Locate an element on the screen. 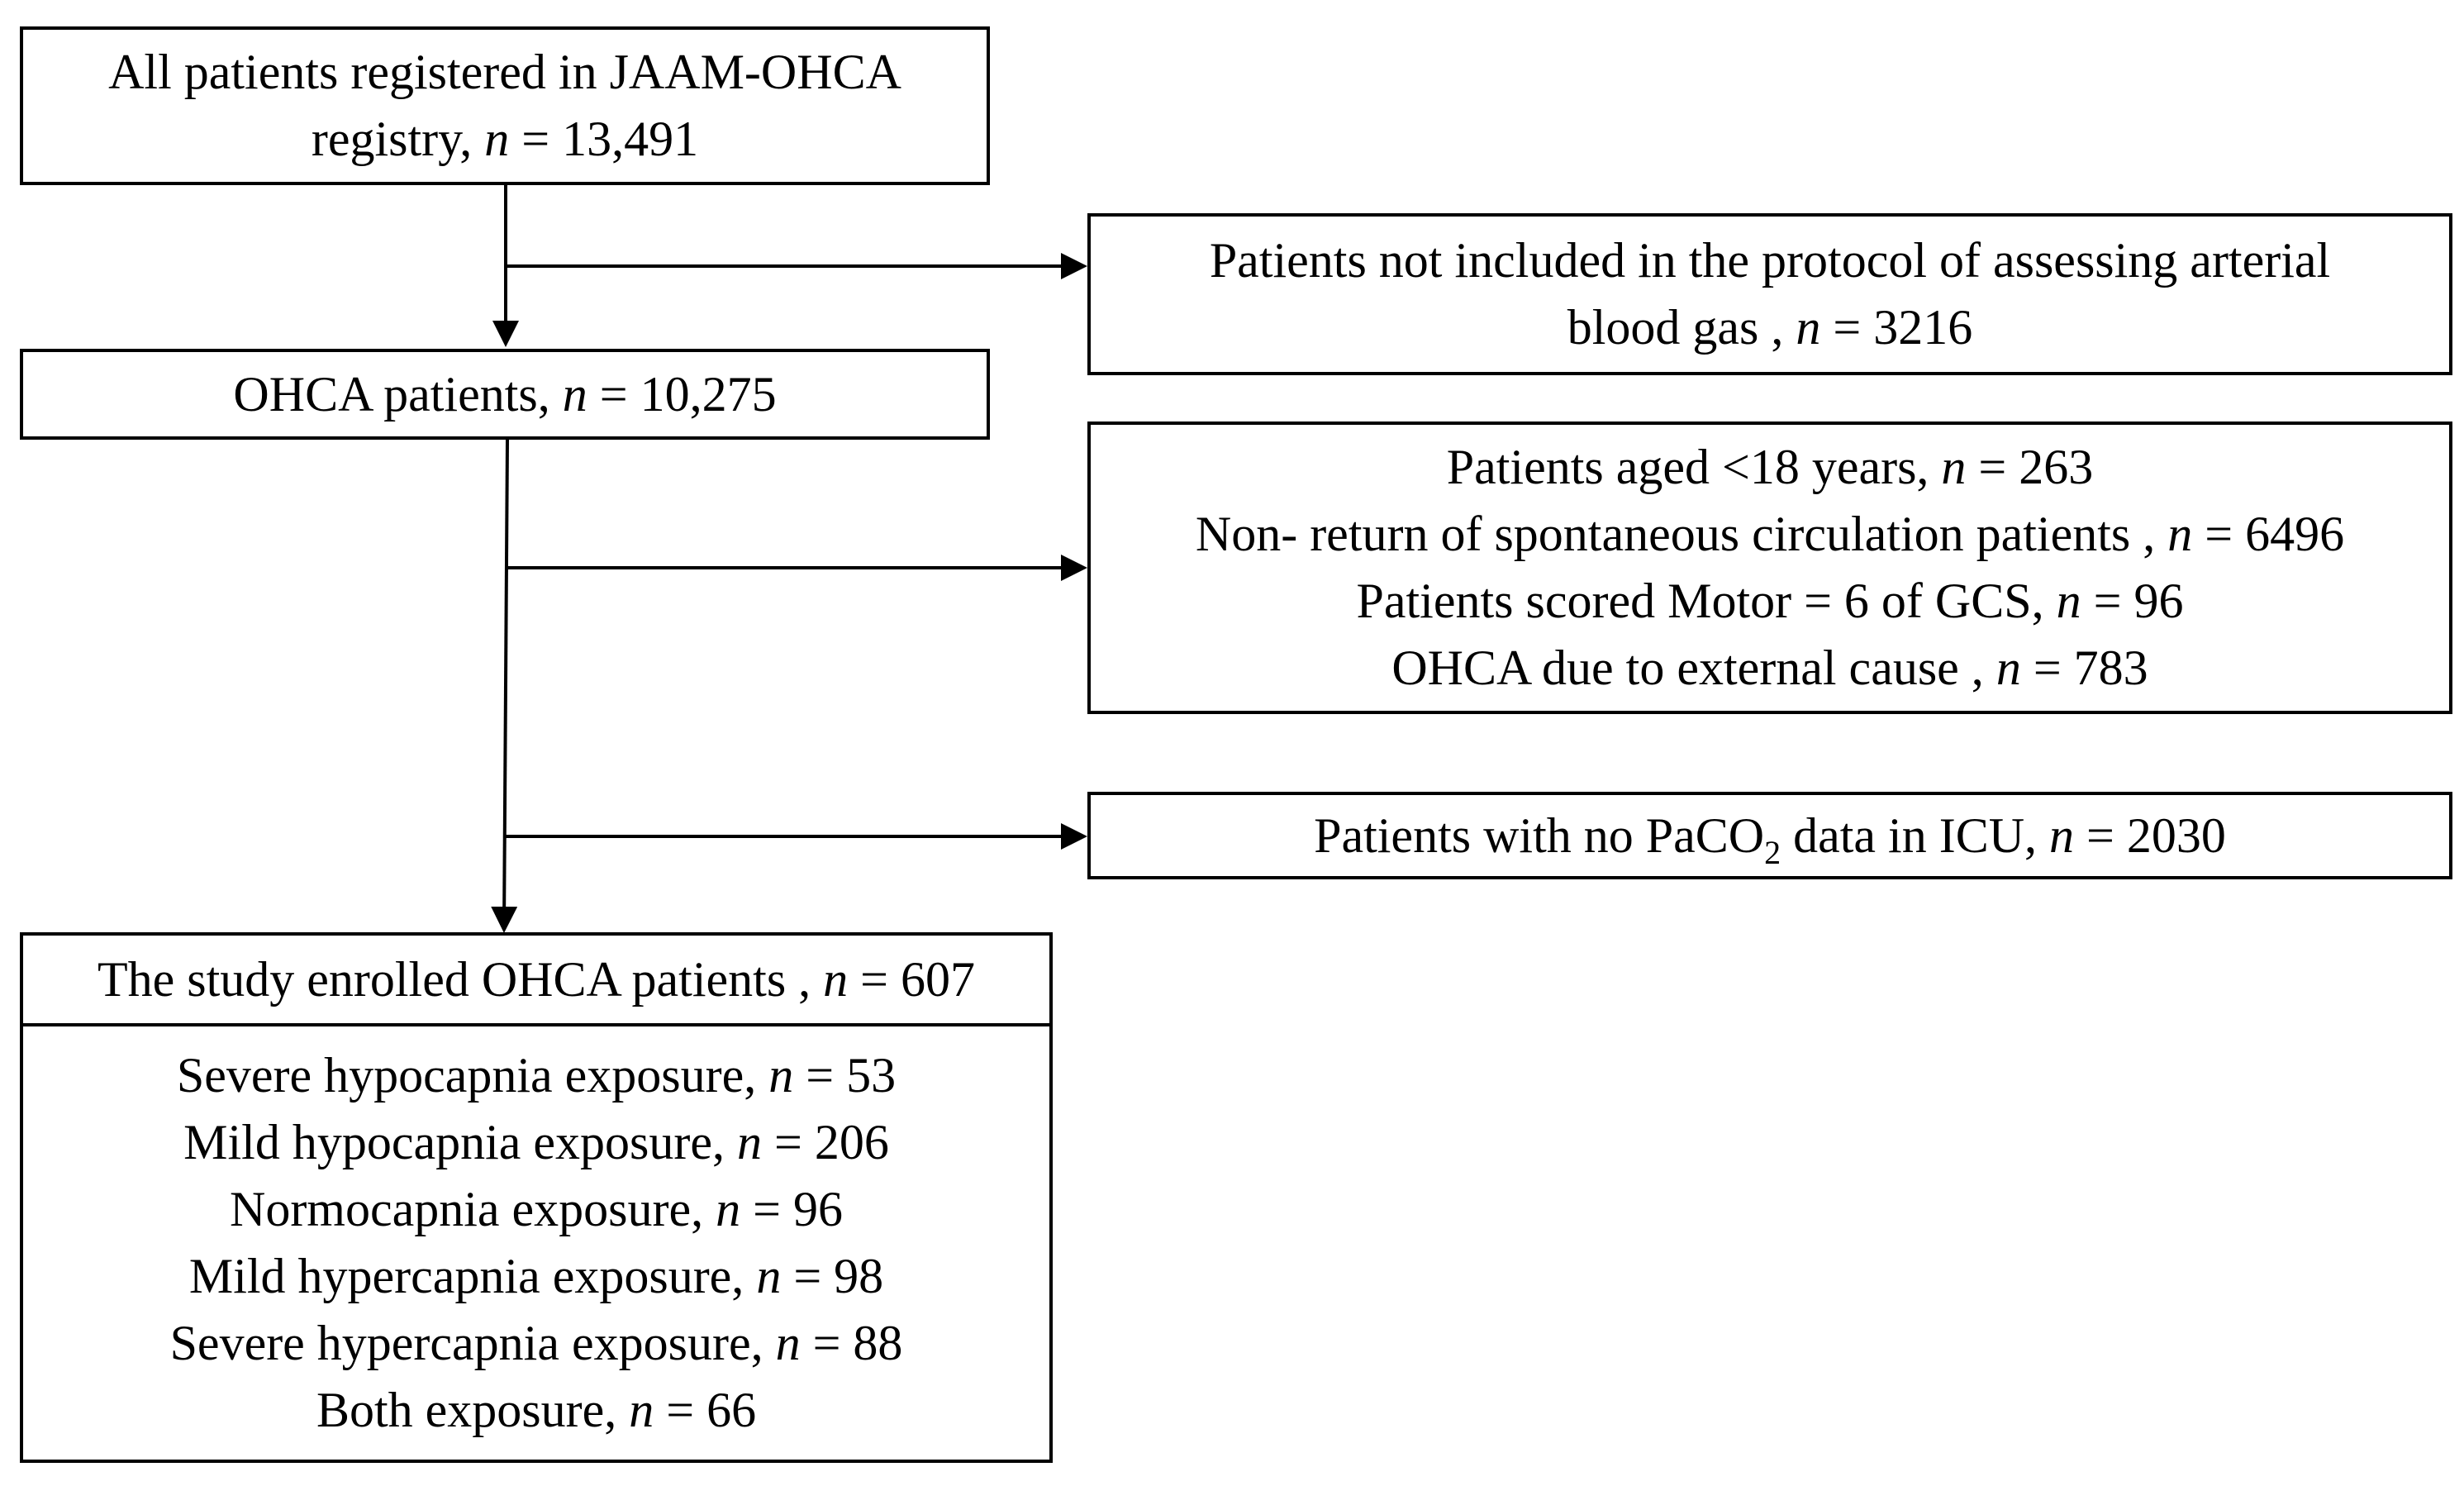  arrow-ohca-to-enrolled is located at coordinates (505, 686).